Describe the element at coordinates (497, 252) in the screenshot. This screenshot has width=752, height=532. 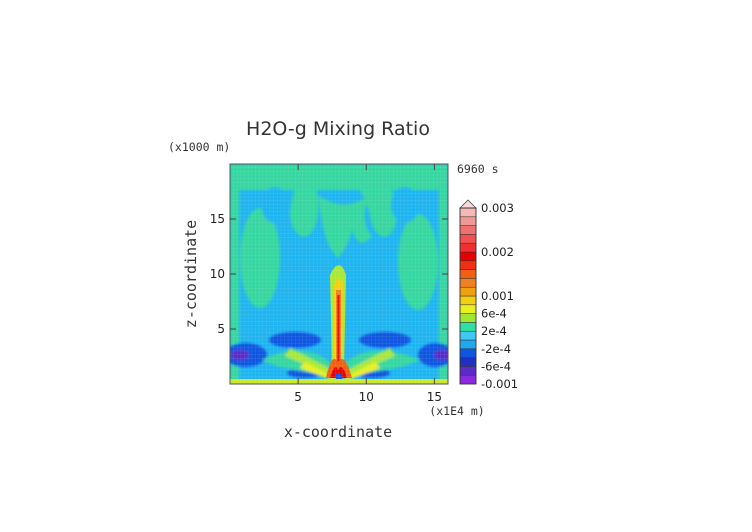
I see `colorbar-label: 0.002` at that location.